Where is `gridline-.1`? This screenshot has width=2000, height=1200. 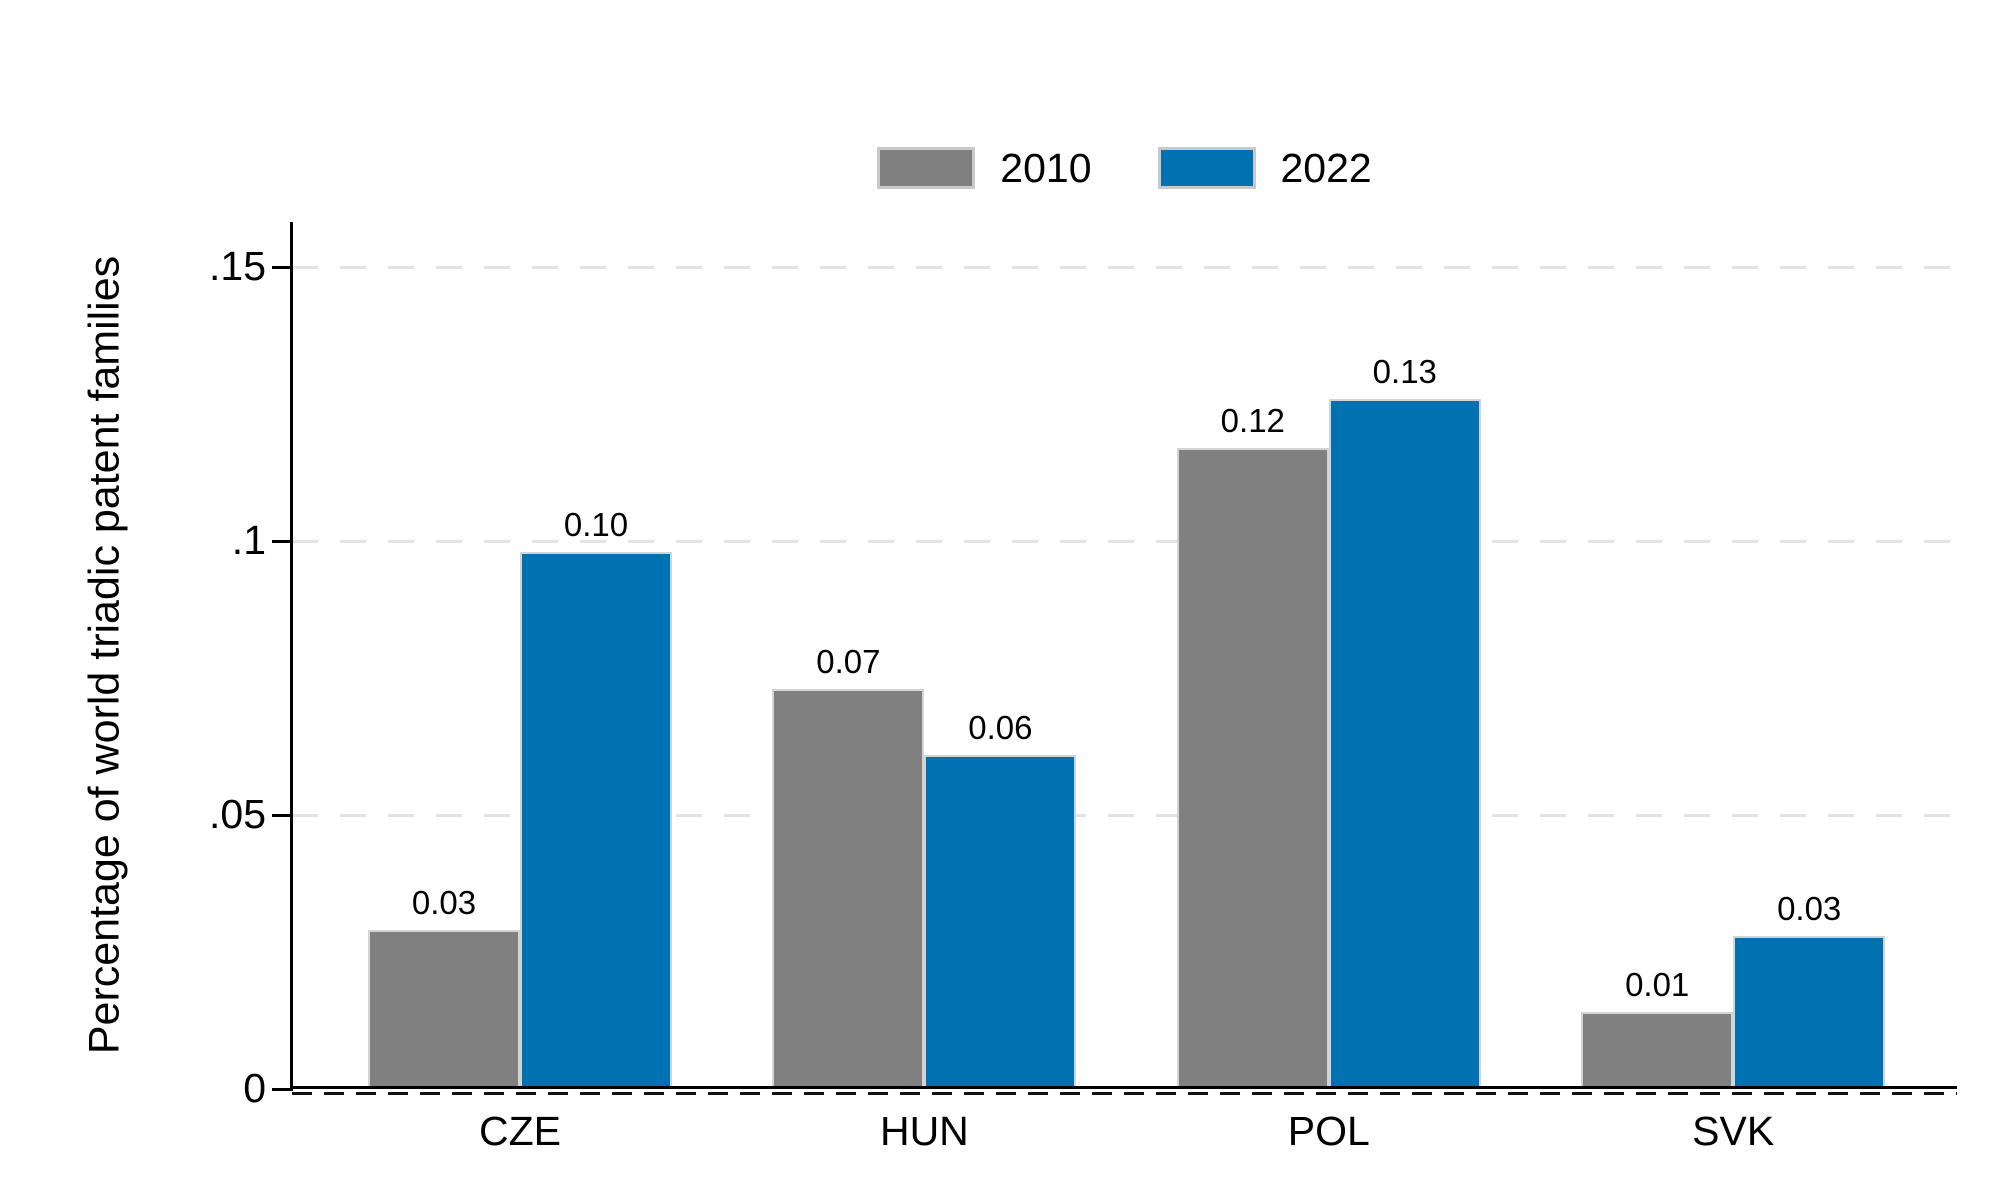 gridline-.1 is located at coordinates (1124, 541).